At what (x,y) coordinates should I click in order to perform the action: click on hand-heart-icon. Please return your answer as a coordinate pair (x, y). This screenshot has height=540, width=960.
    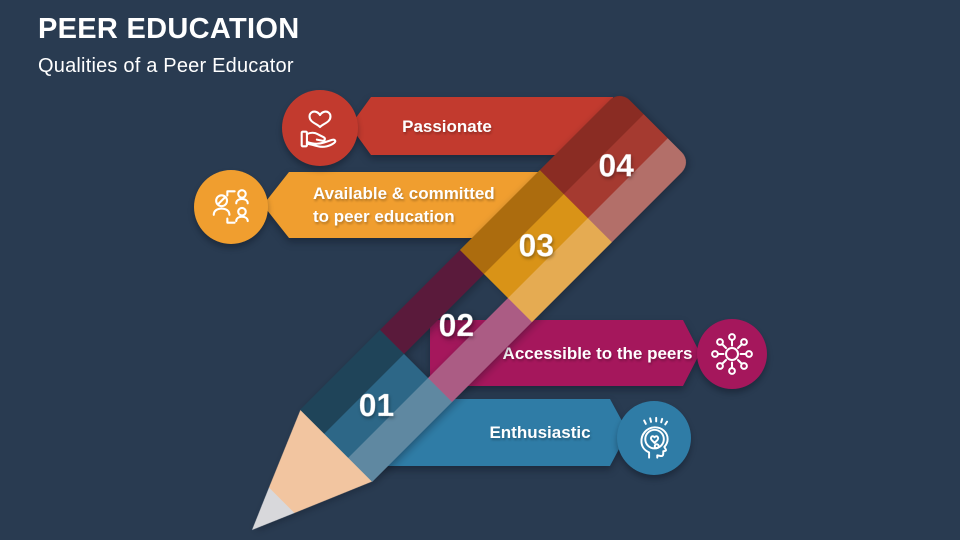
    Looking at the image, I should click on (320, 128).